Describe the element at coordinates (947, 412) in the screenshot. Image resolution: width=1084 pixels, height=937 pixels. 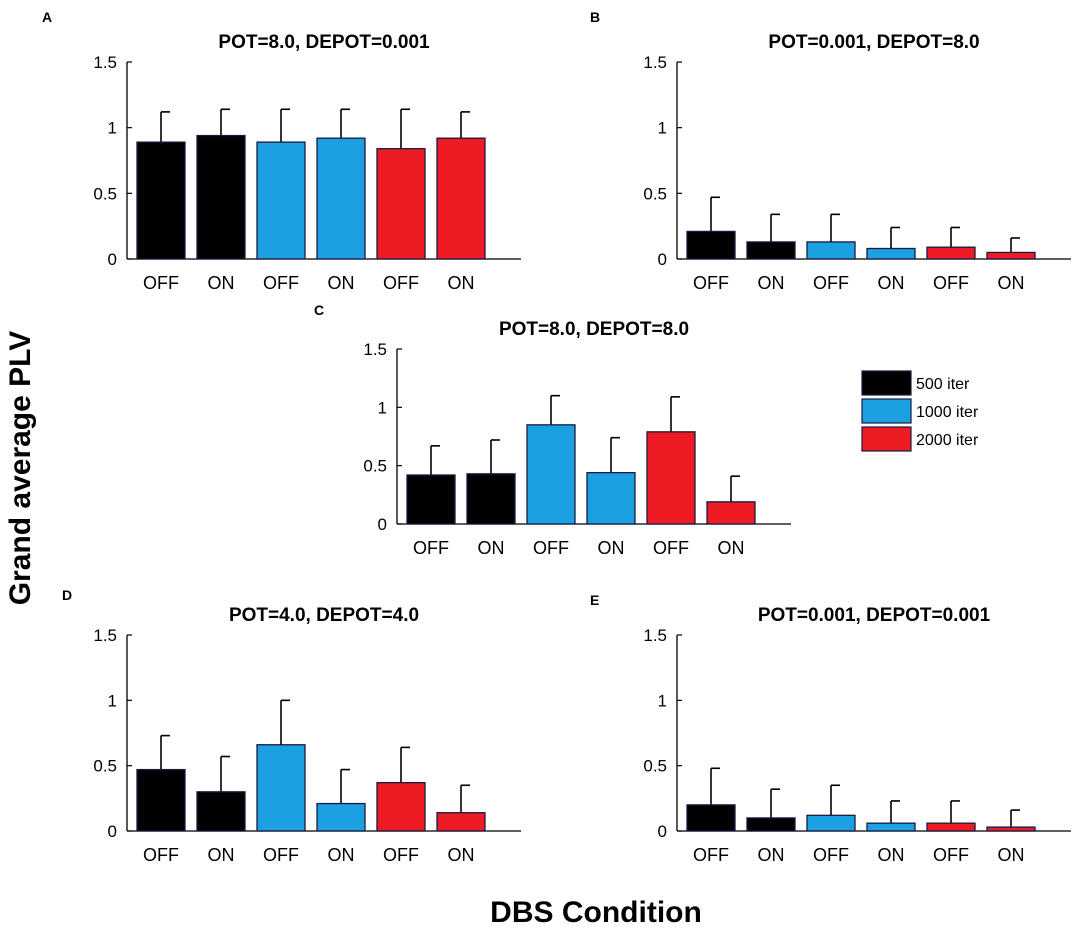
I see `legend-label-1000: 1000 iter` at that location.